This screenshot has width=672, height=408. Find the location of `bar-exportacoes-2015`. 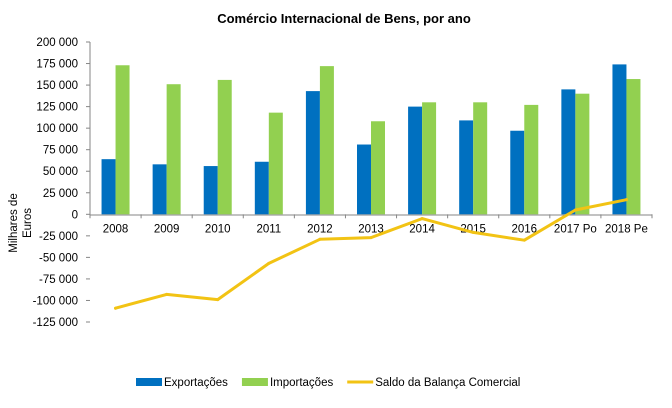

bar-exportacoes-2015 is located at coordinates (466, 167).